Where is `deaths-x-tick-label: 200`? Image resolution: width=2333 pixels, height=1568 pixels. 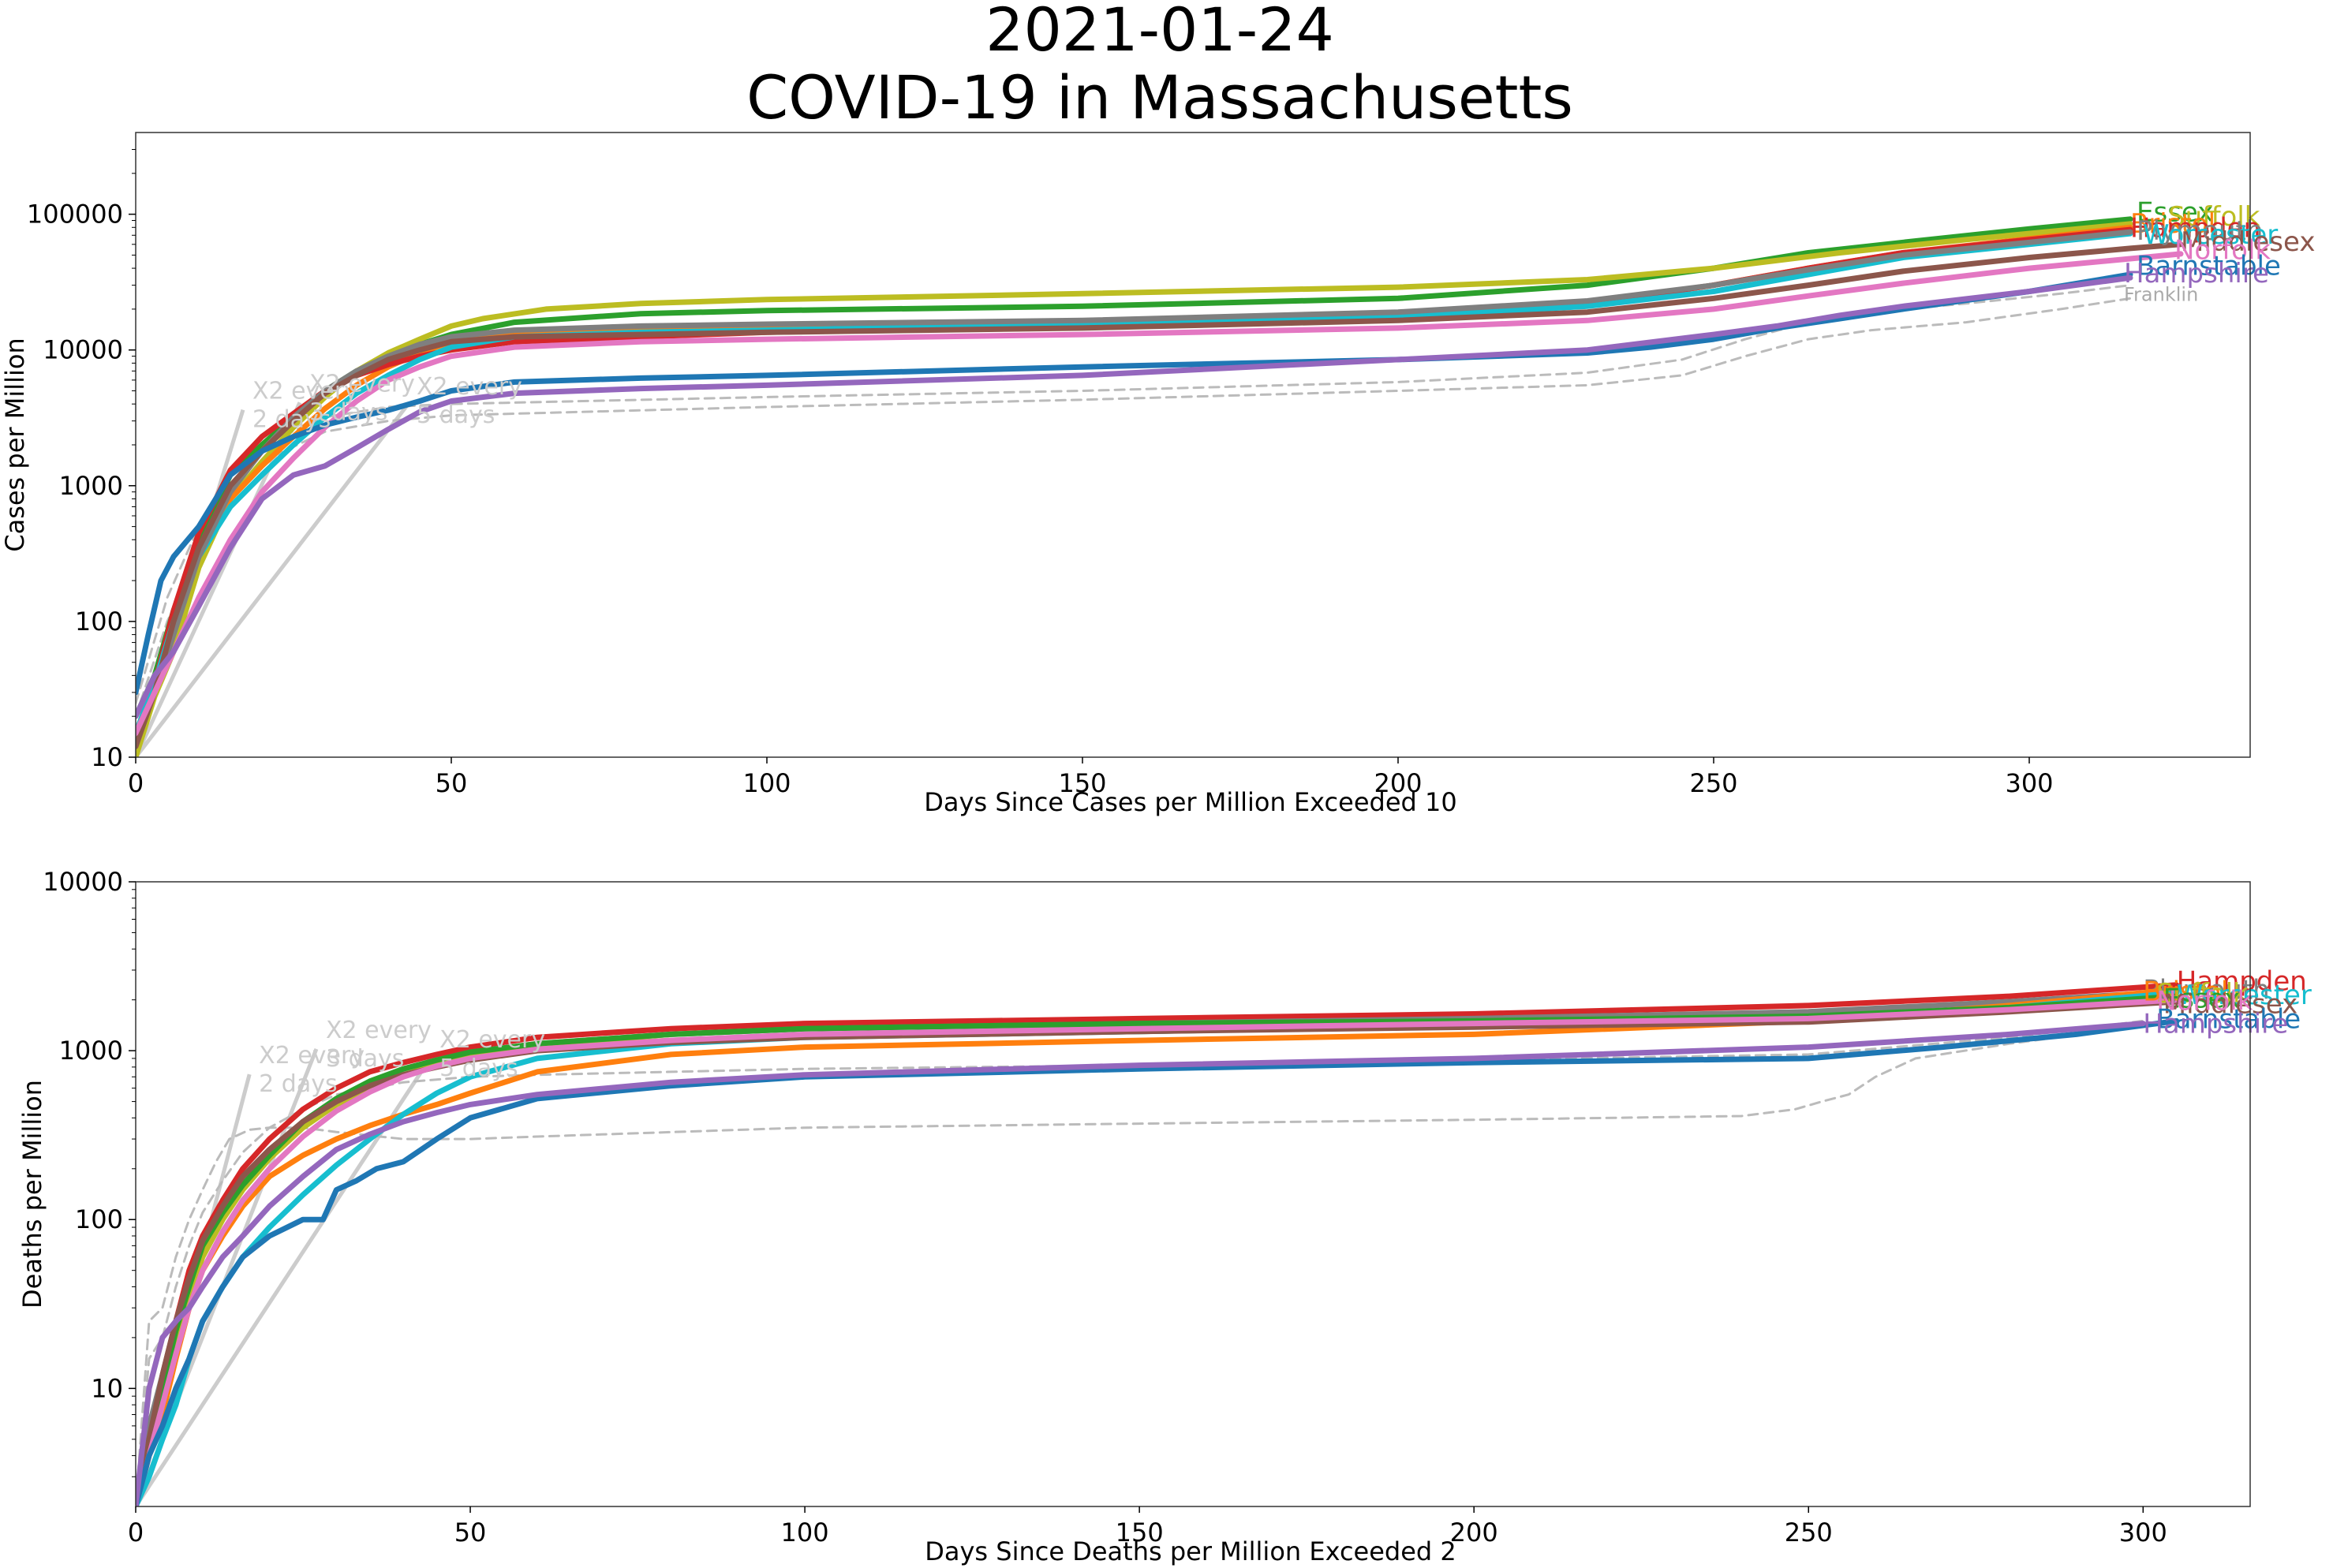 deaths-x-tick-label: 200 is located at coordinates (1474, 1532).